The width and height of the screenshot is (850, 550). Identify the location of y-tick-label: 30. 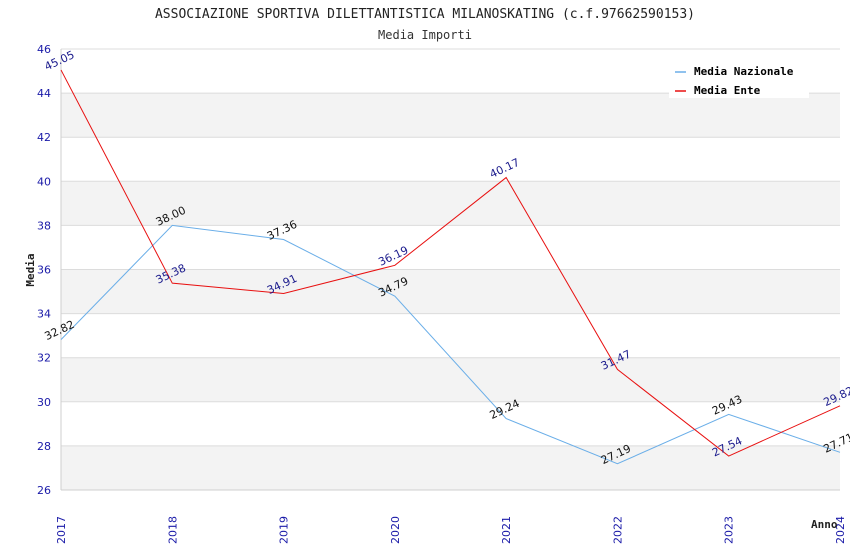
(44, 402).